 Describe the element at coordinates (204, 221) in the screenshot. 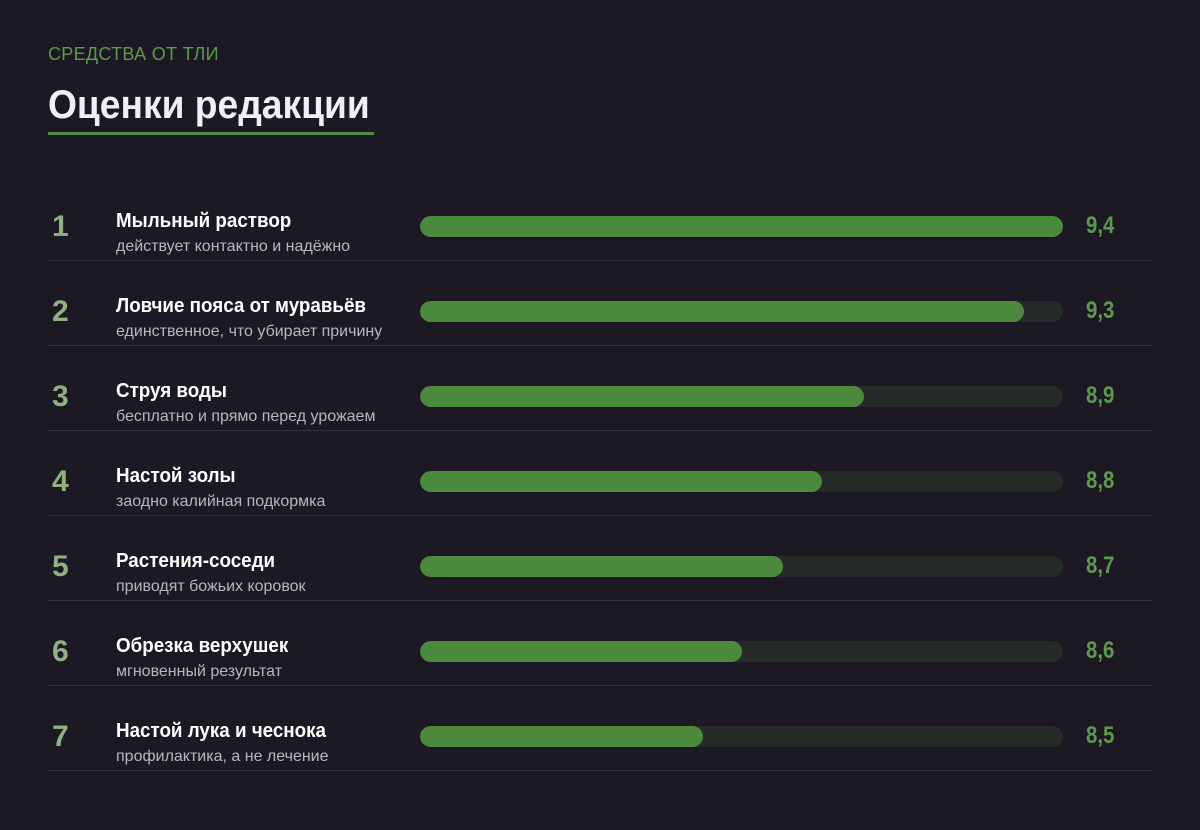

I see `item-name: Мыльный раствор` at that location.